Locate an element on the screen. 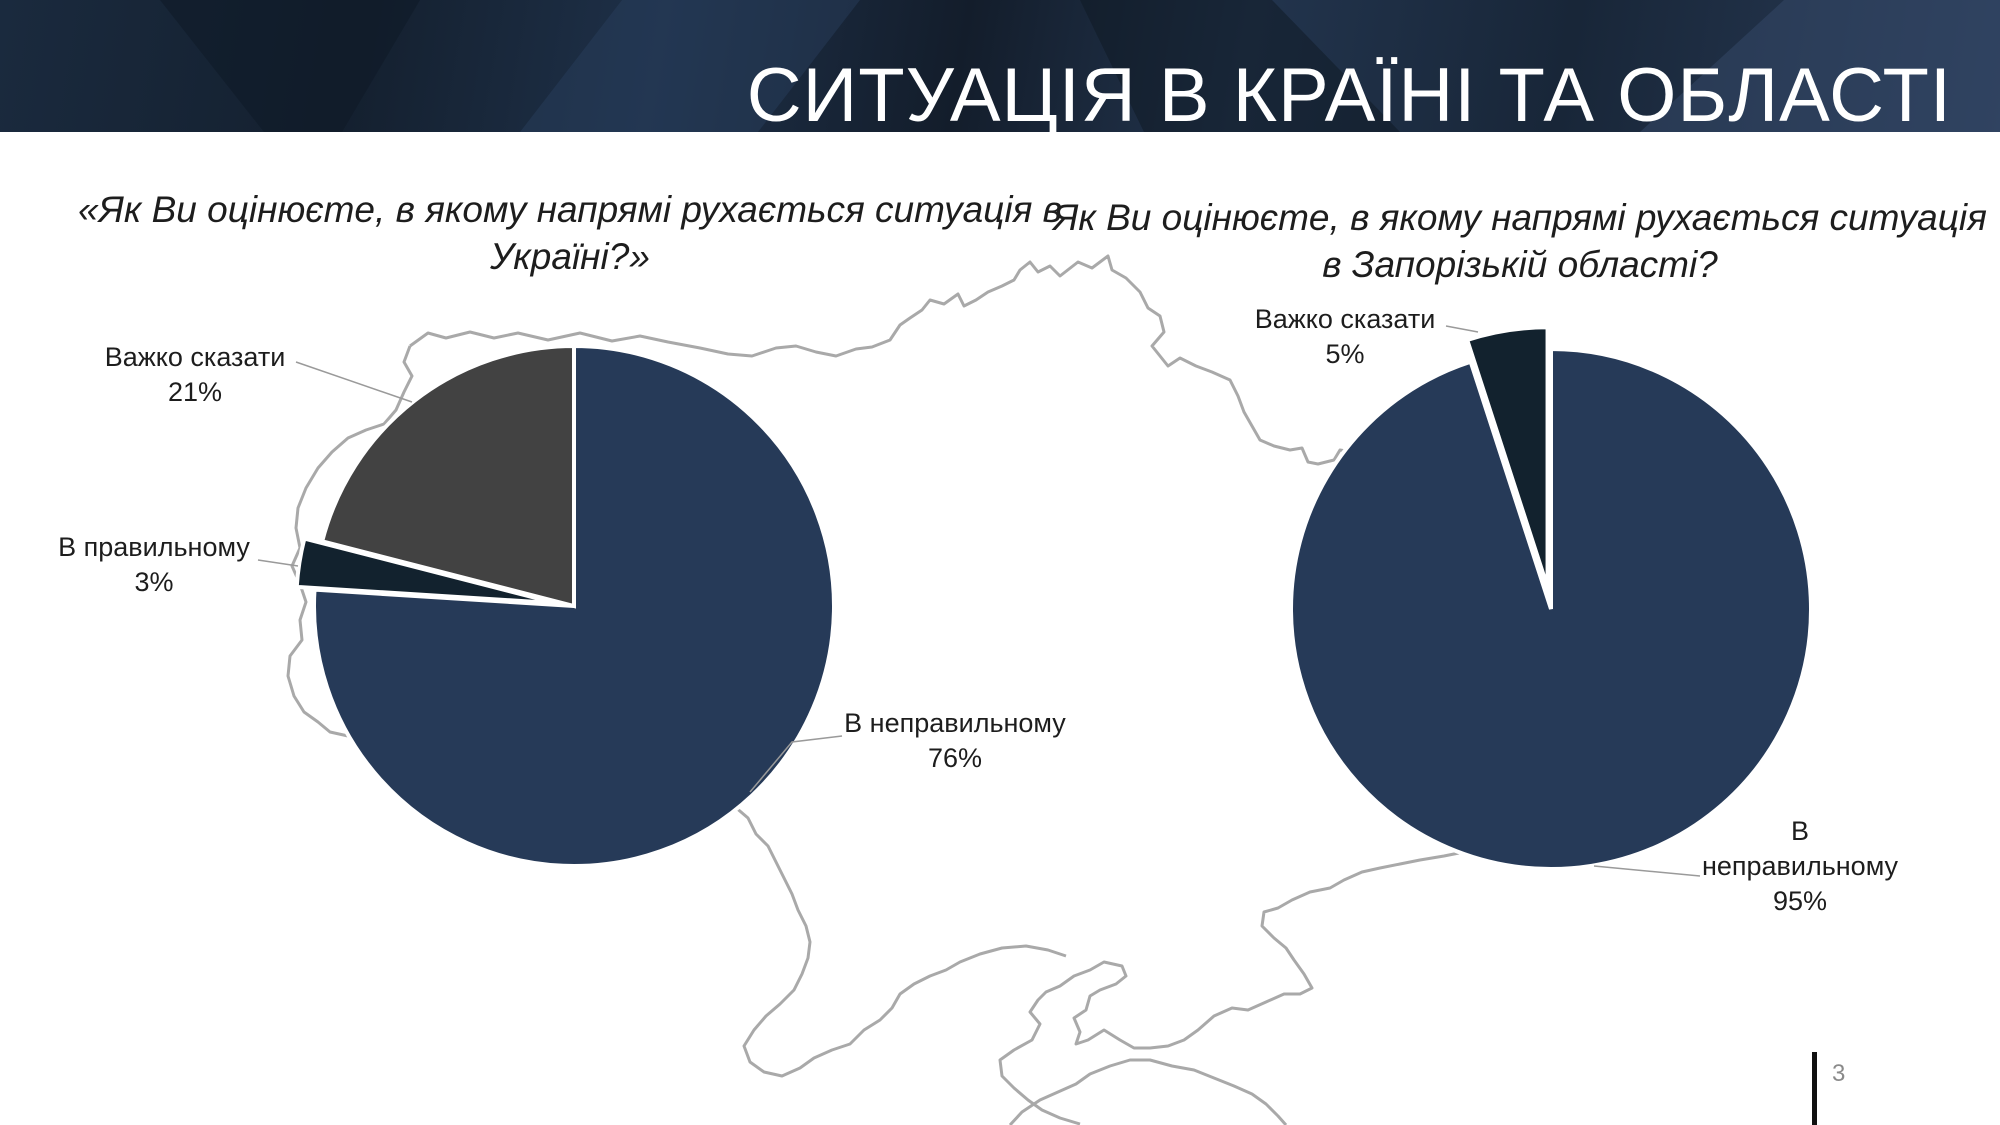 This screenshot has height=1125, width=2000. page-title: СИТУАЦІЯ В КРАЇНІ ТА ОБЛАСТІ is located at coordinates (1349, 92).